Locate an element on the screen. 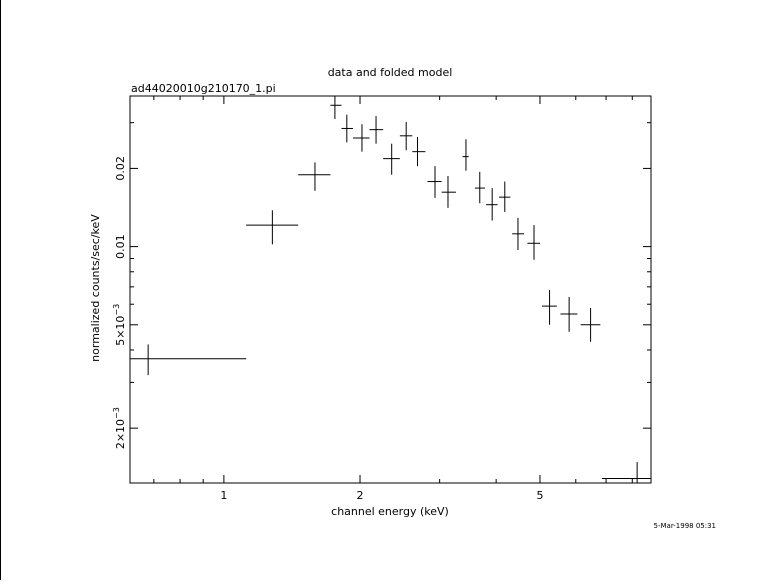 The height and width of the screenshot is (584, 781). y-tick-label: 0.02 is located at coordinates (120, 168).